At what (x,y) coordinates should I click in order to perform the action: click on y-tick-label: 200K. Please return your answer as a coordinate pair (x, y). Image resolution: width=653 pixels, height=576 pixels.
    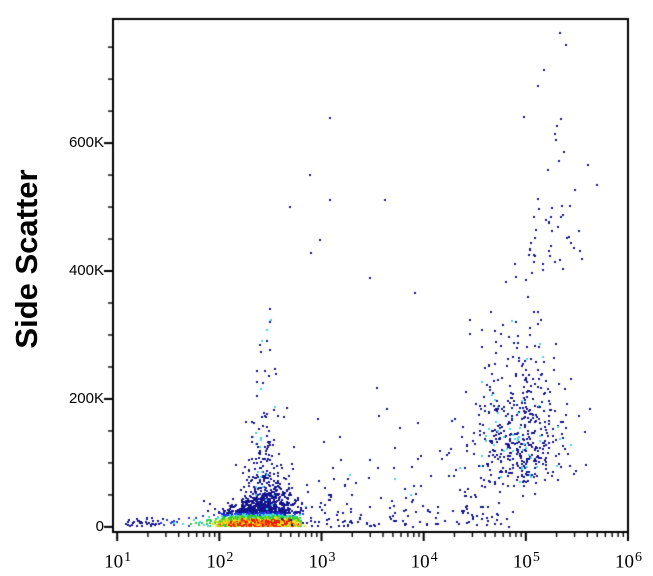
    Looking at the image, I should click on (86, 398).